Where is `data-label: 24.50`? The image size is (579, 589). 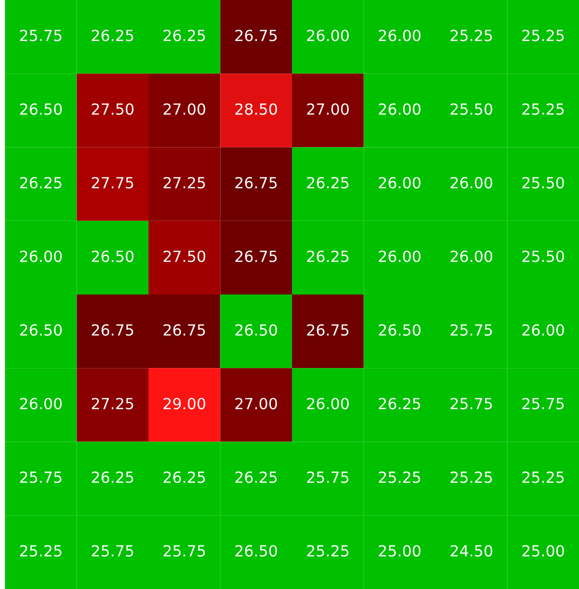 data-label: 24.50 is located at coordinates (471, 551).